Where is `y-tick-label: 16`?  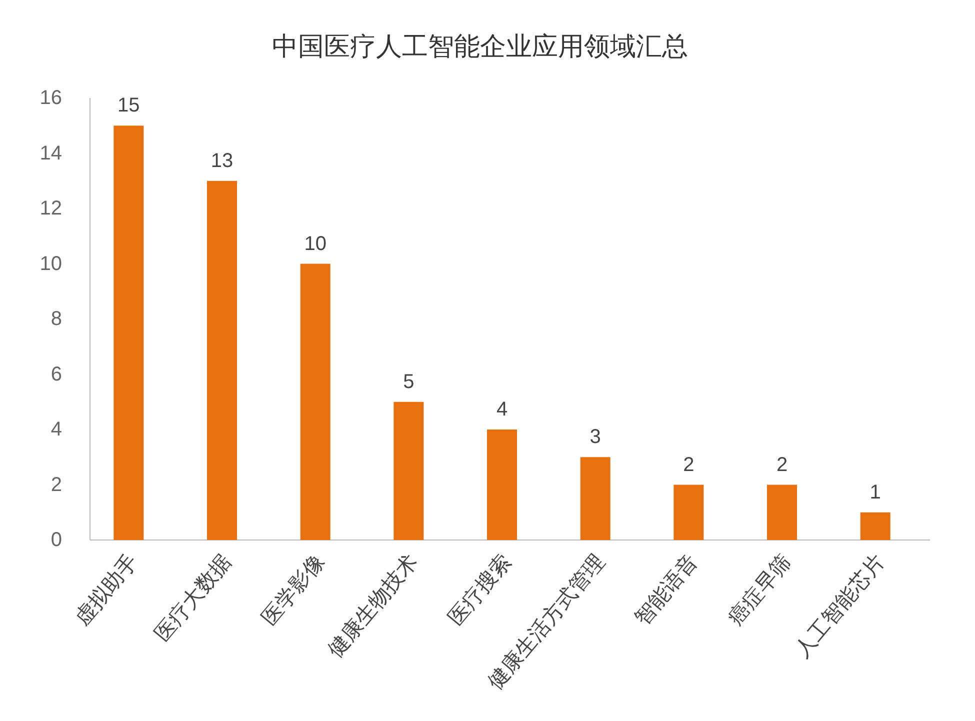
y-tick-label: 16 is located at coordinates (51, 98).